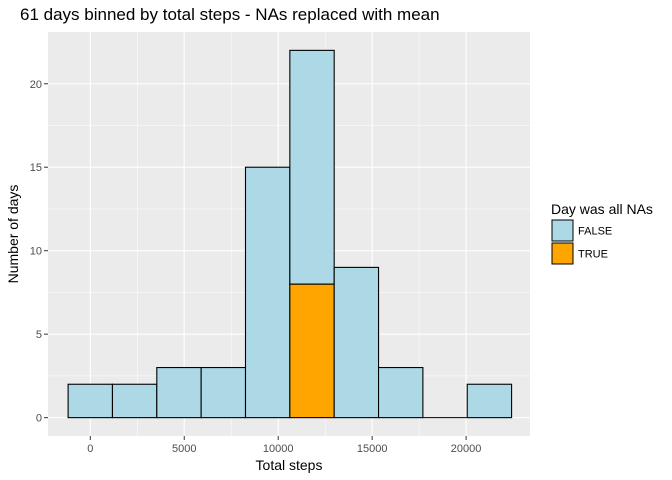 The image size is (672, 480). Describe the element at coordinates (39, 419) in the screenshot. I see `y-tick-label: 0` at that location.